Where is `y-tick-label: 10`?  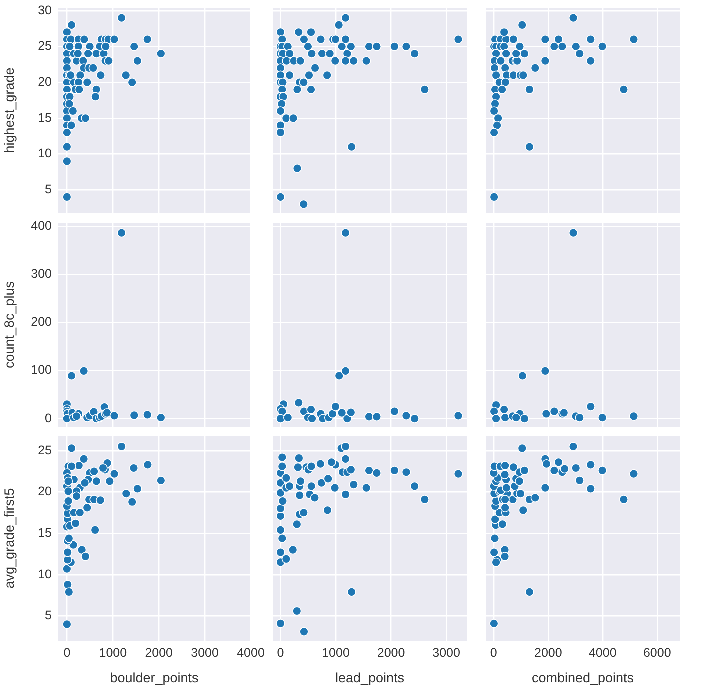 y-tick-label: 10 is located at coordinates (45, 153).